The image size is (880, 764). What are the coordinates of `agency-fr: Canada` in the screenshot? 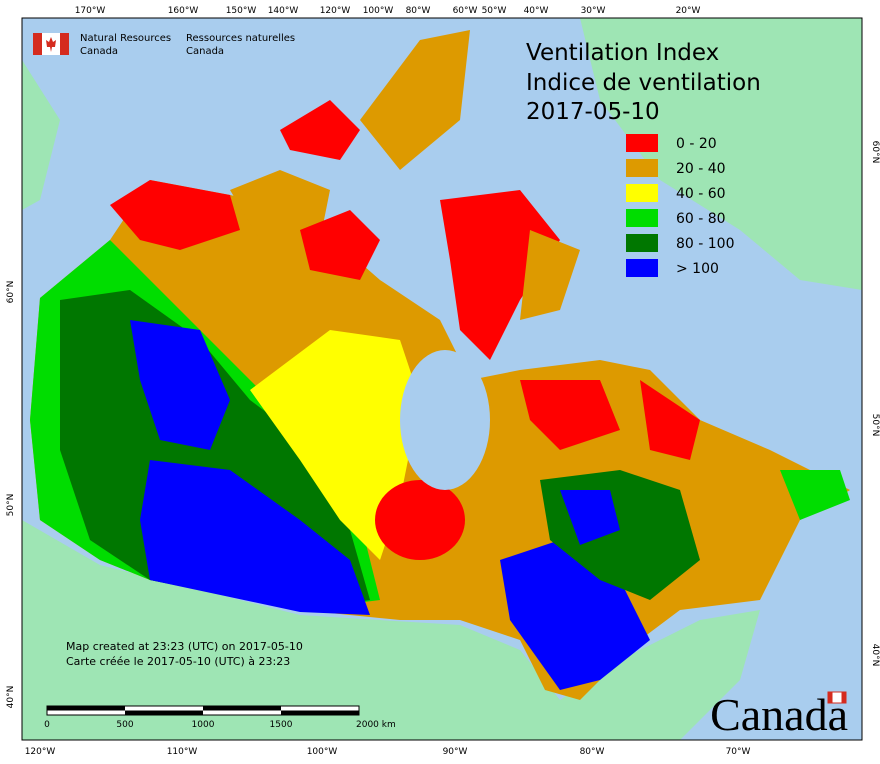 It's located at (205, 51).